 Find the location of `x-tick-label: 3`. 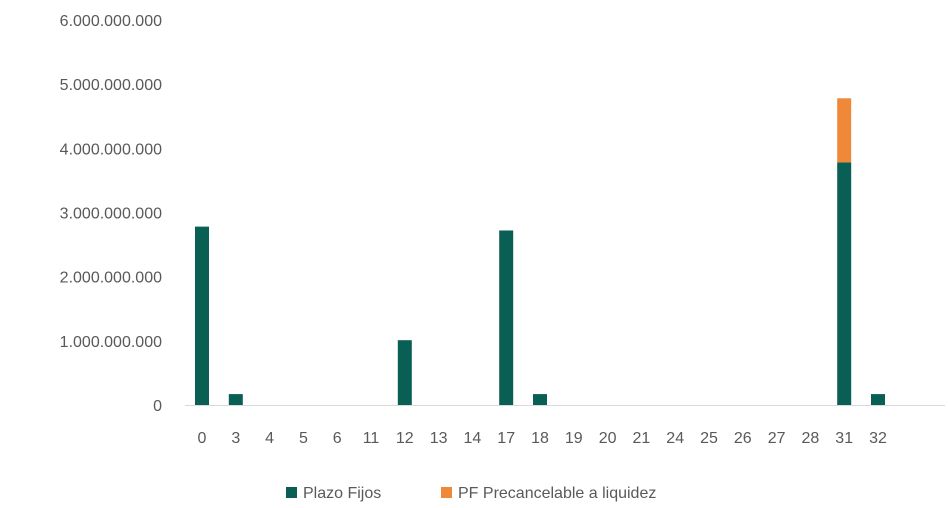

x-tick-label: 3 is located at coordinates (235, 438).